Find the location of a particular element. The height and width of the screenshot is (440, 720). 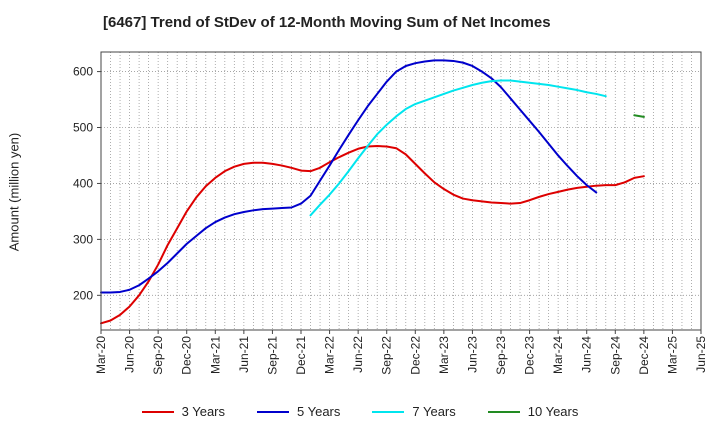

x-tick-label: Mar-25 is located at coordinates (672, 355).